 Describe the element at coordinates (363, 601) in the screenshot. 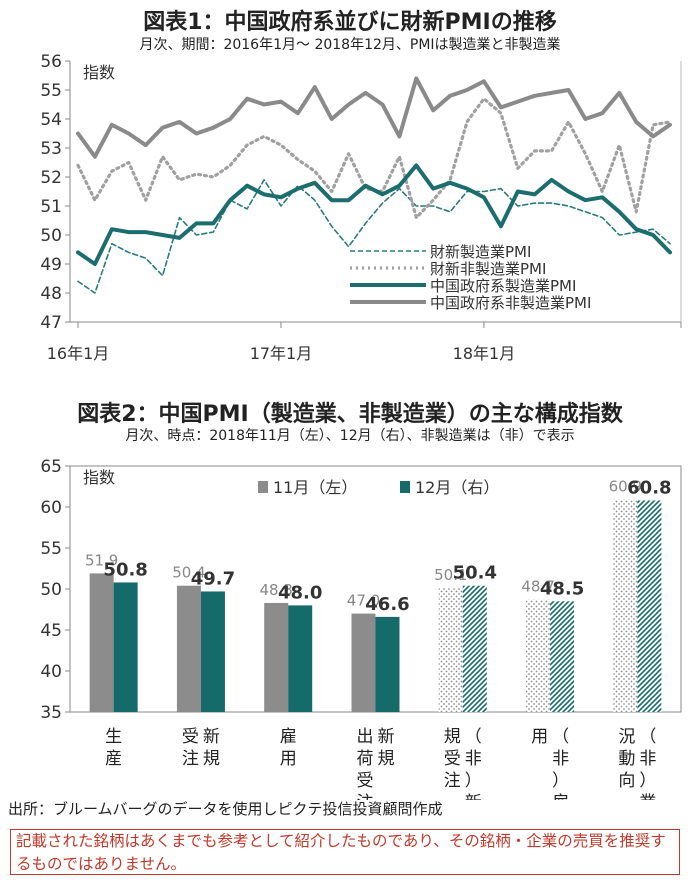

I see `chart2-data-label: 47.0` at that location.